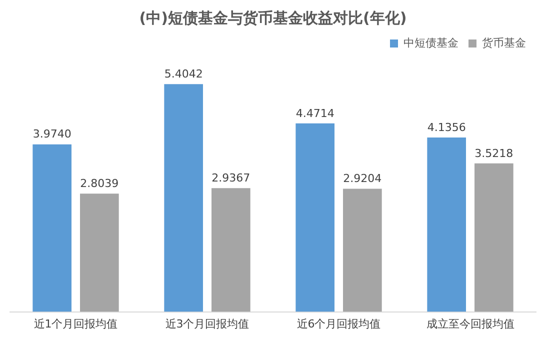 Image resolution: width=550 pixels, height=341 pixels. What do you see at coordinates (470, 323) in the screenshot?
I see `x-tick-label: 成立至今回报均值` at bounding box center [470, 323].